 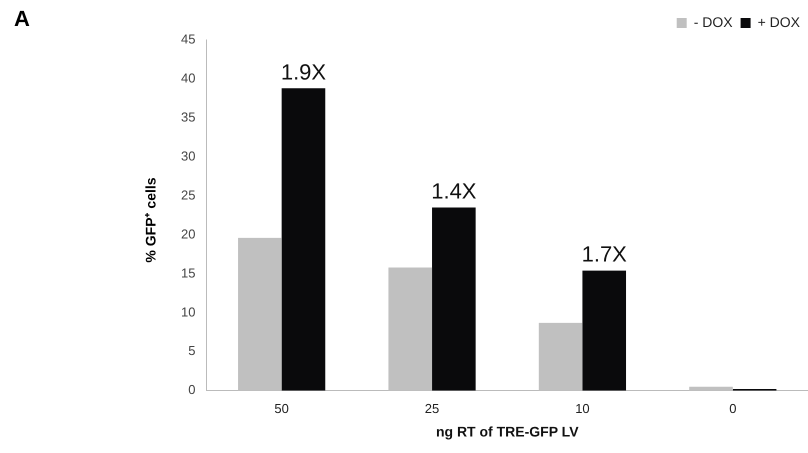 I want to click on y-tick-label: 25, so click(x=188, y=194).